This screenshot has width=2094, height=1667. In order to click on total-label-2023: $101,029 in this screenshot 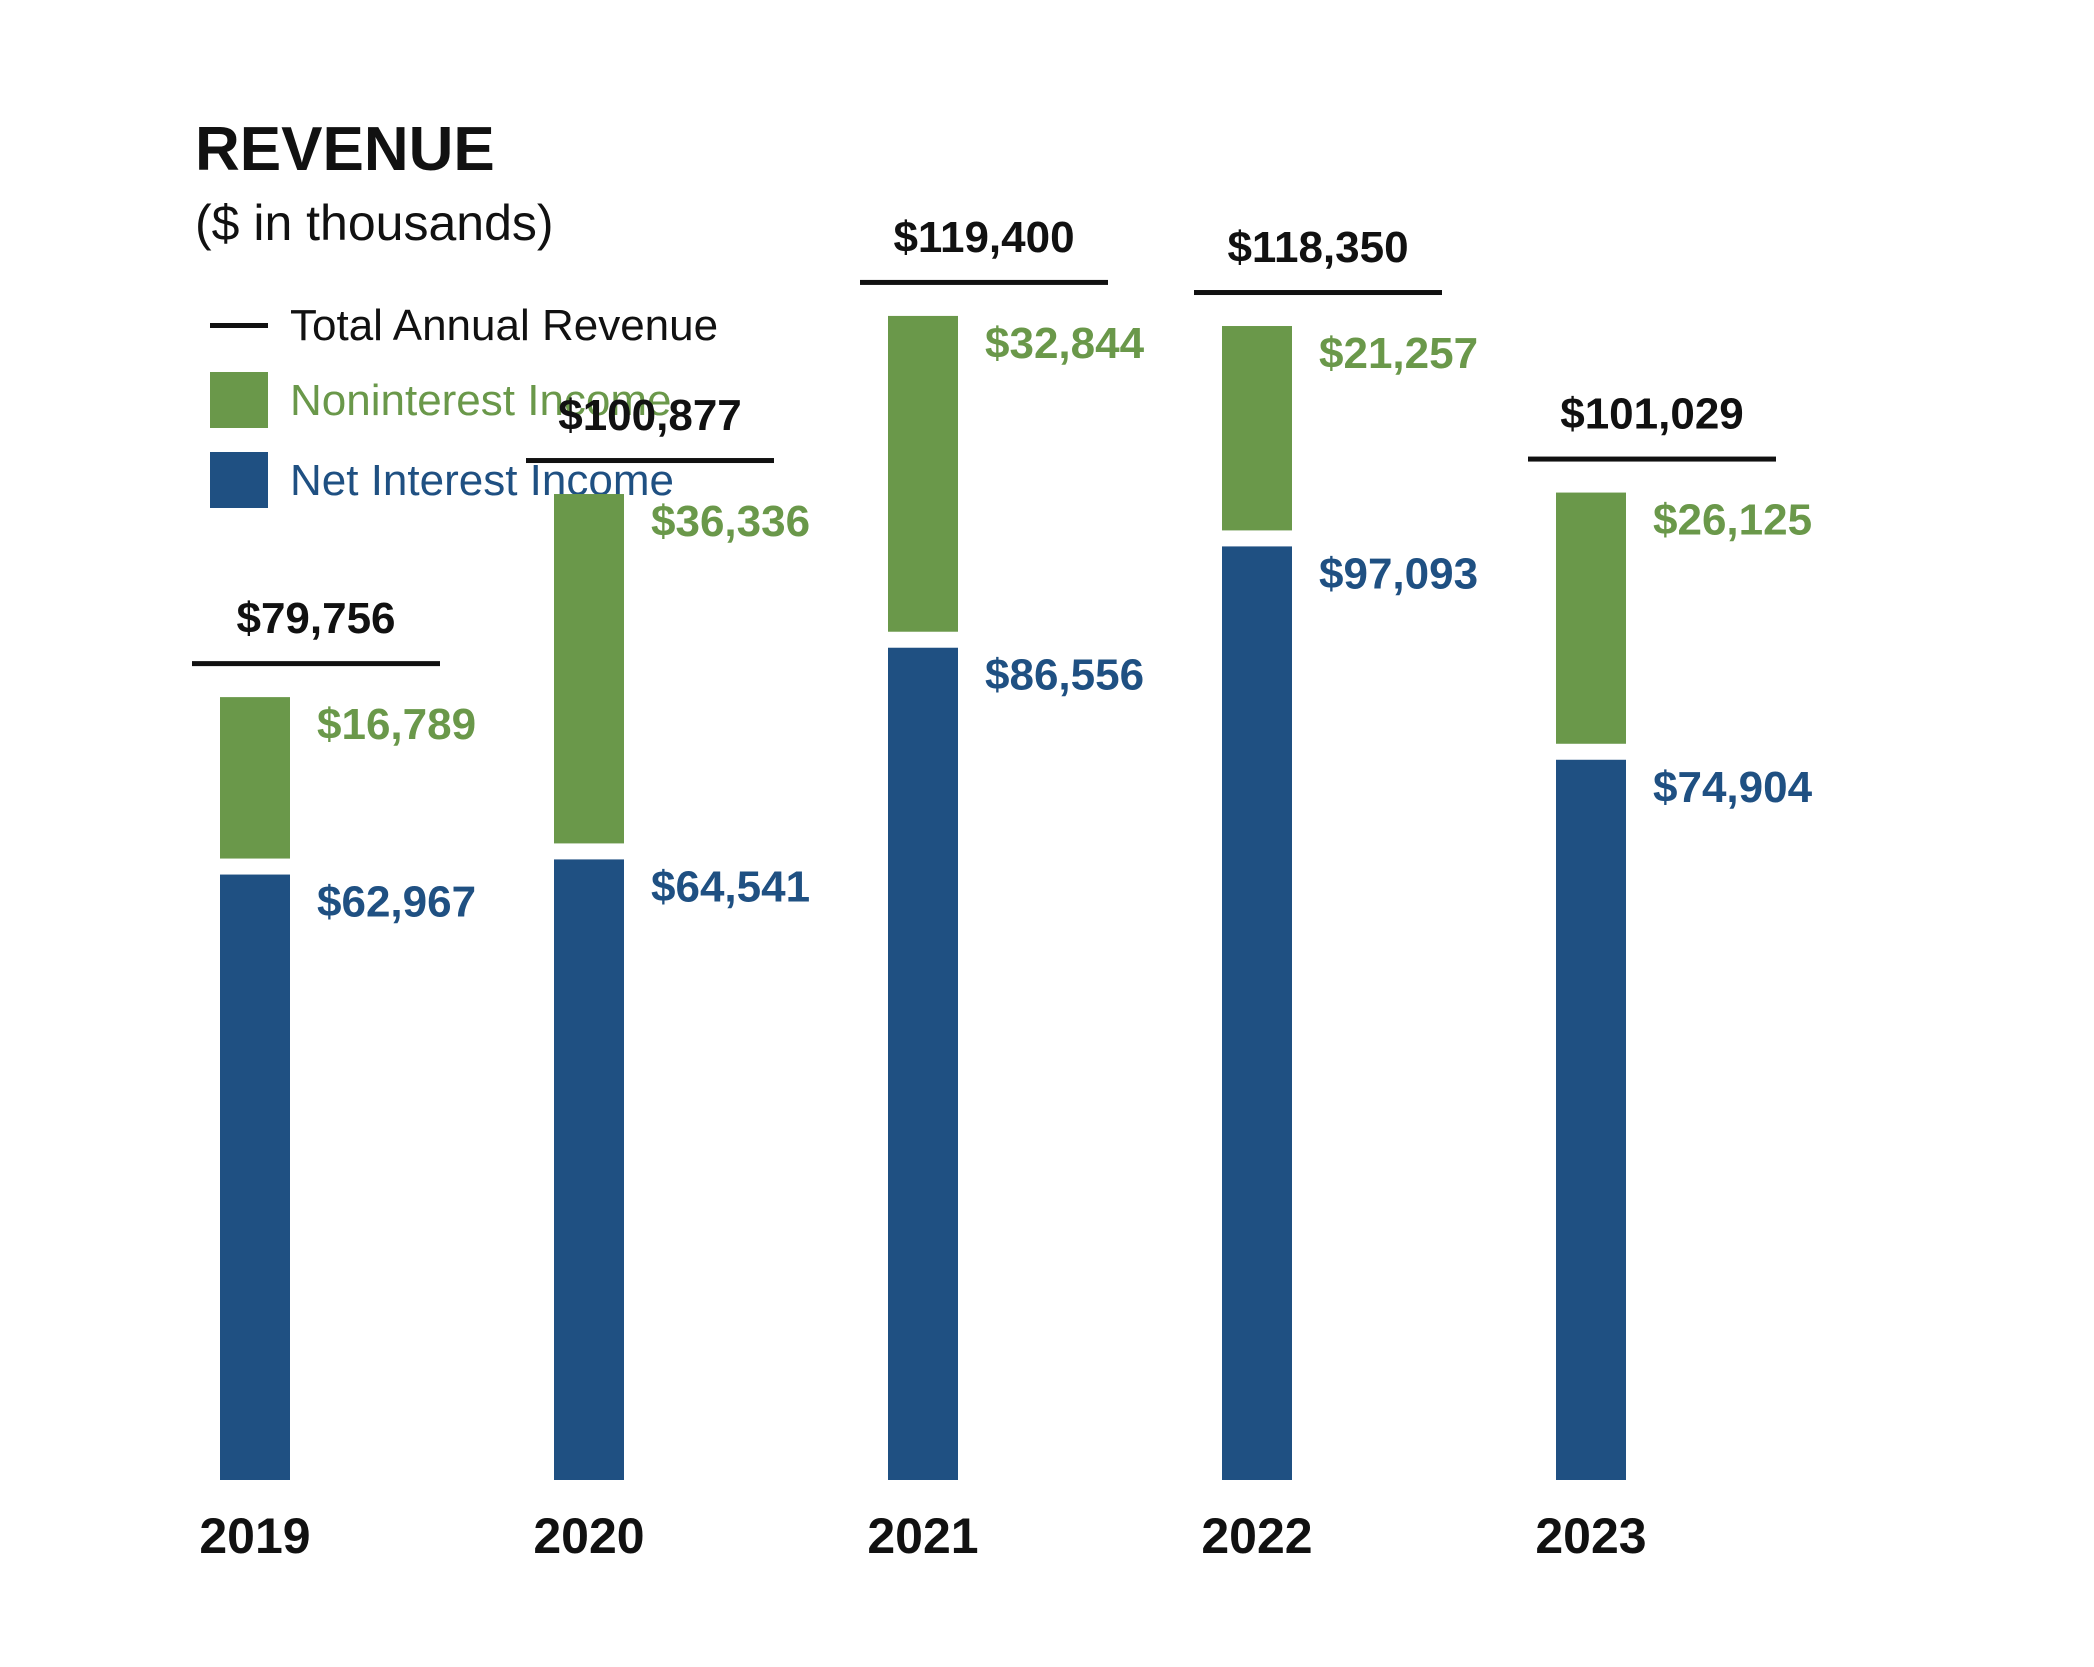, I will do `click(1652, 414)`.